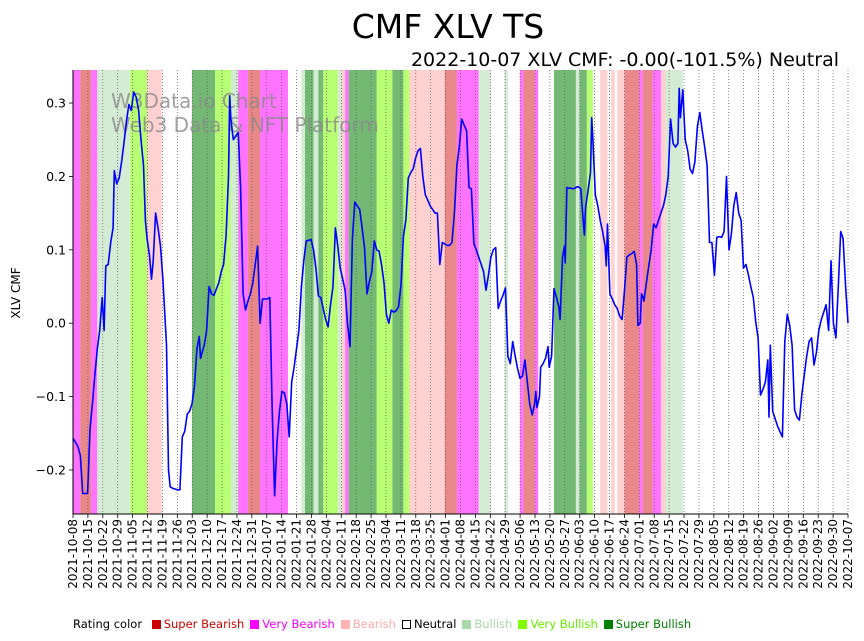 The width and height of the screenshot is (864, 641). I want to click on x-tick-label: 2021-11-12, so click(148, 554).